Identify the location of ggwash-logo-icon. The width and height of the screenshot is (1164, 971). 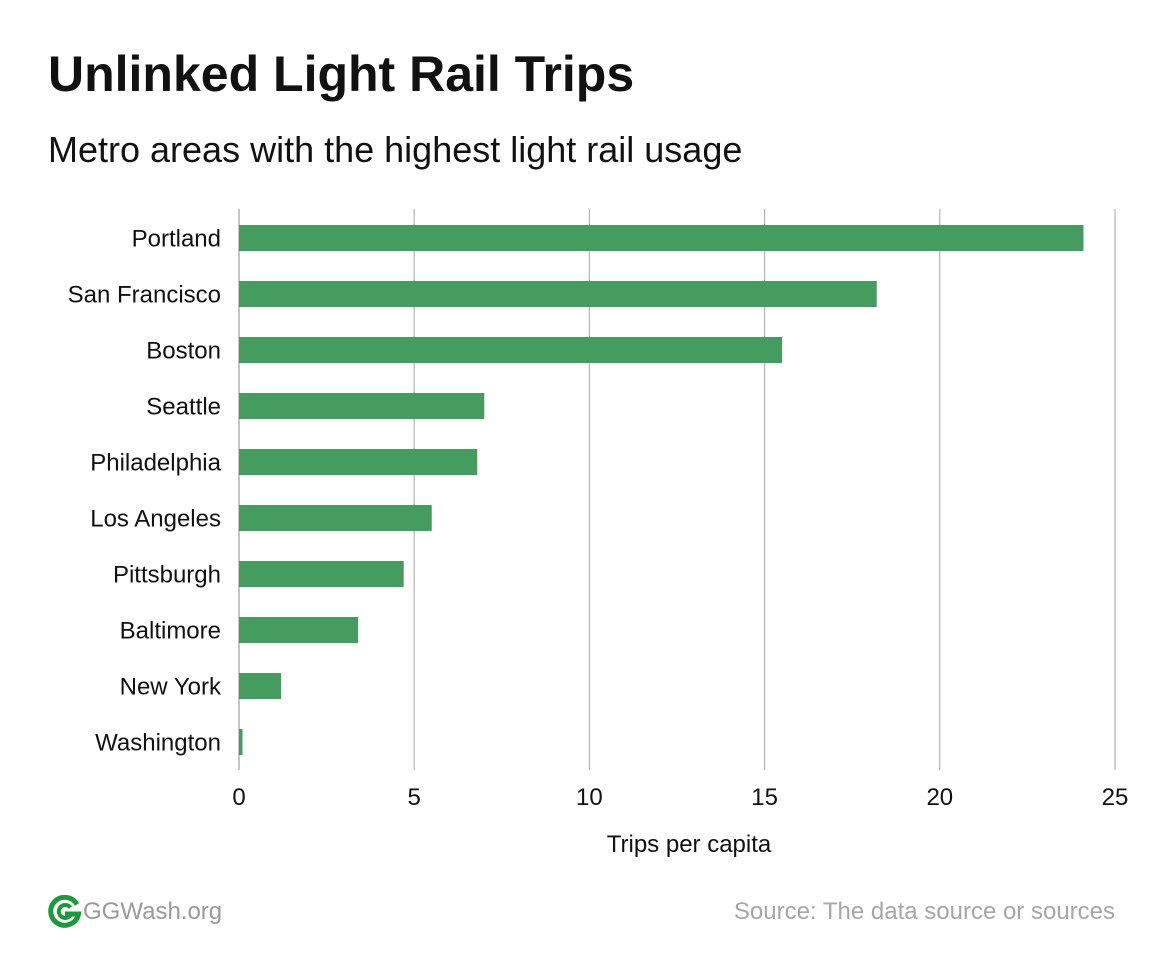
(65, 911).